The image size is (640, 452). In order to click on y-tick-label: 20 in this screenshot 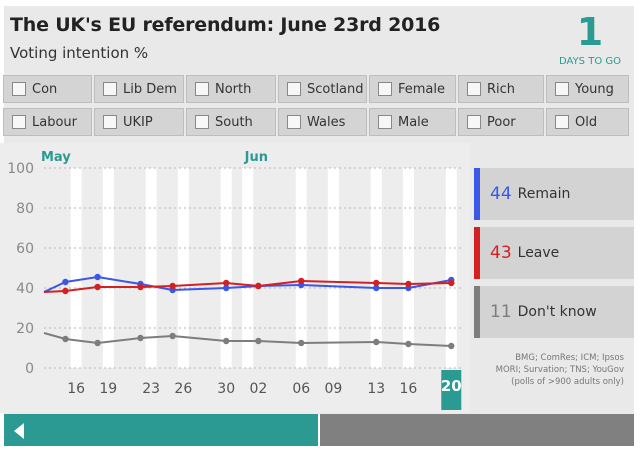, I will do `click(25, 329)`.